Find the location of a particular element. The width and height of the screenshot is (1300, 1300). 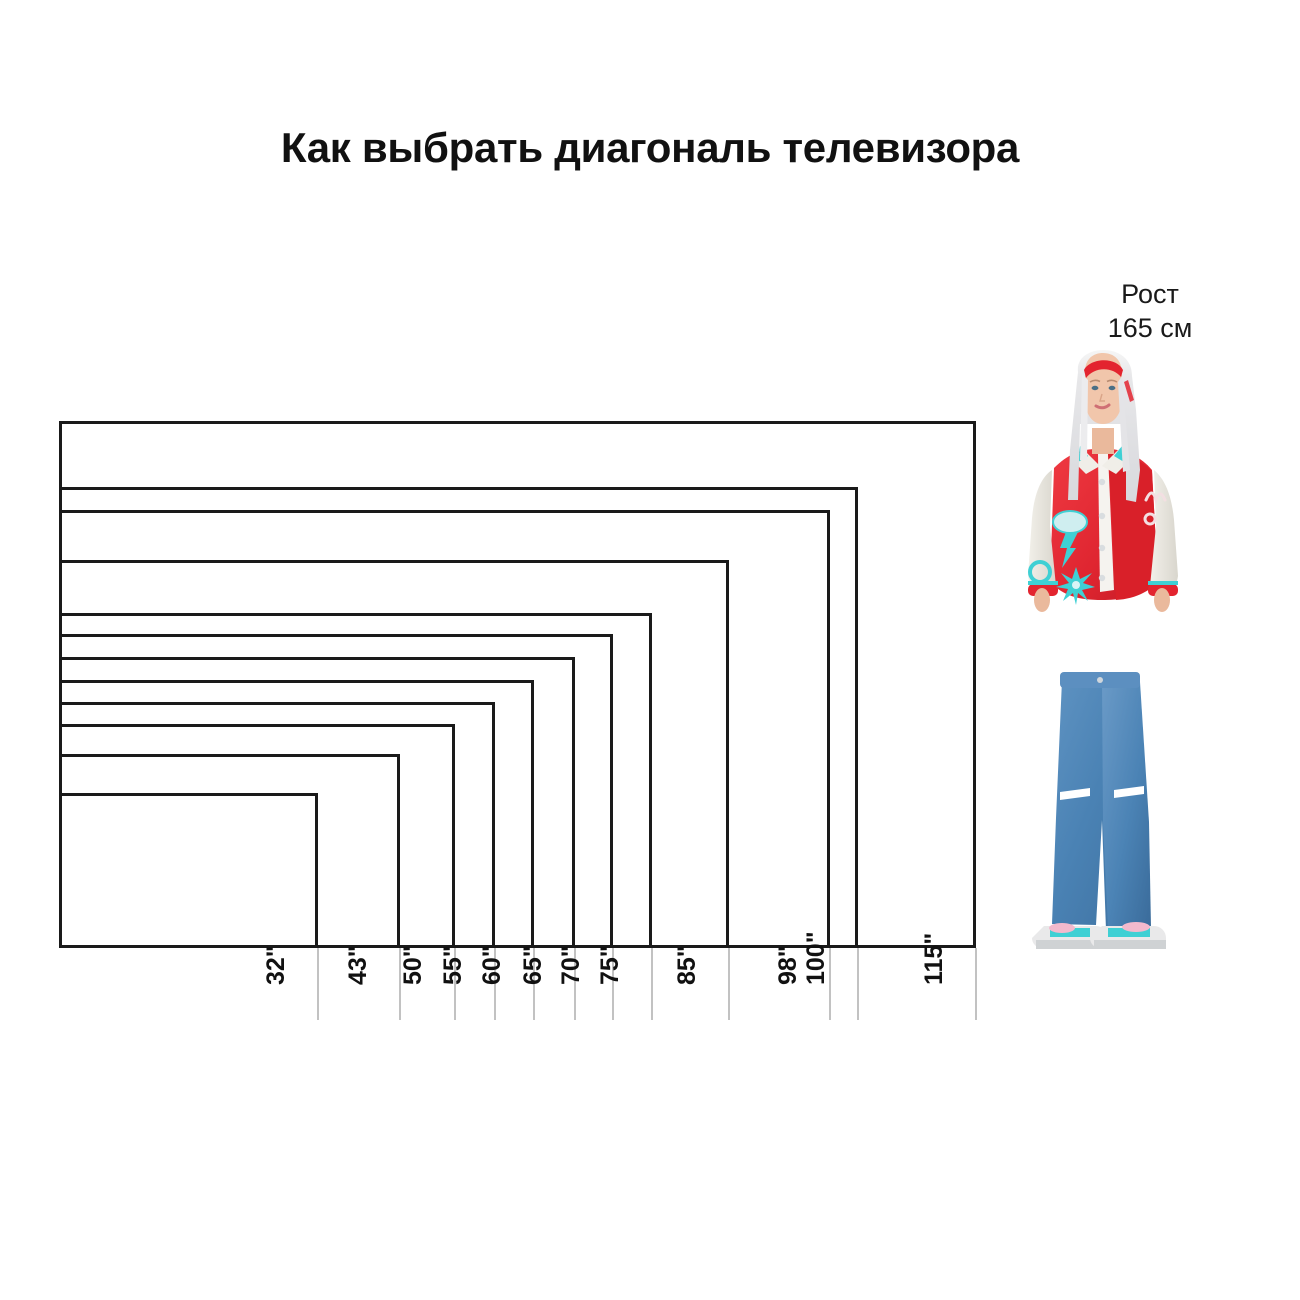

person-height-value: 165 см is located at coordinates (1150, 327).